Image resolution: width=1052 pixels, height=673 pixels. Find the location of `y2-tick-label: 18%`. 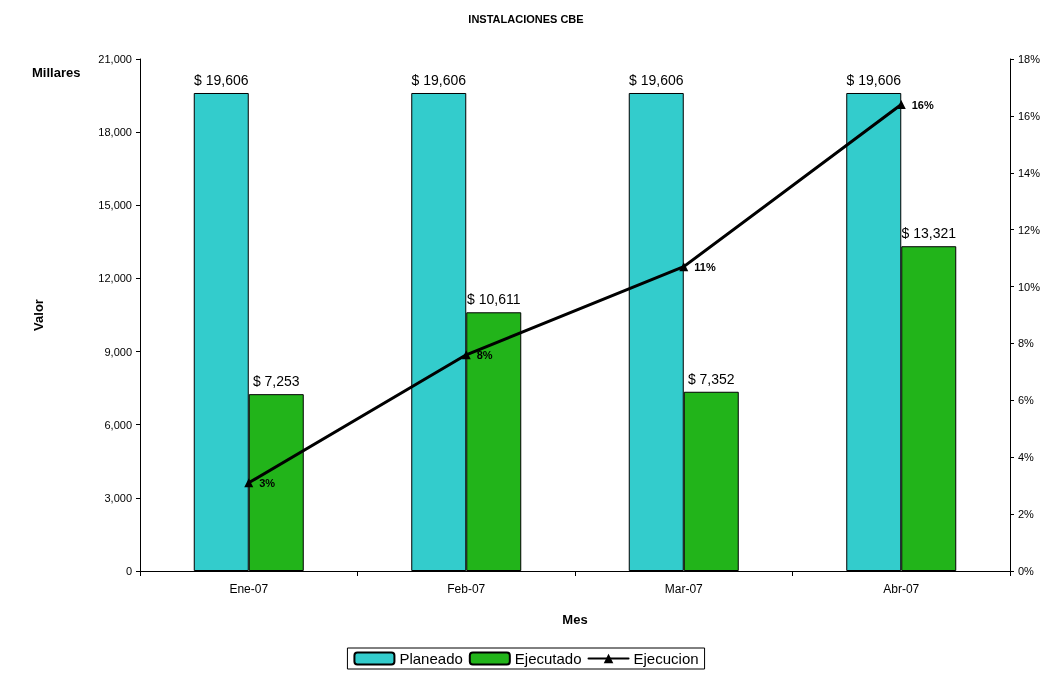

y2-tick-label: 18% is located at coordinates (1029, 59).